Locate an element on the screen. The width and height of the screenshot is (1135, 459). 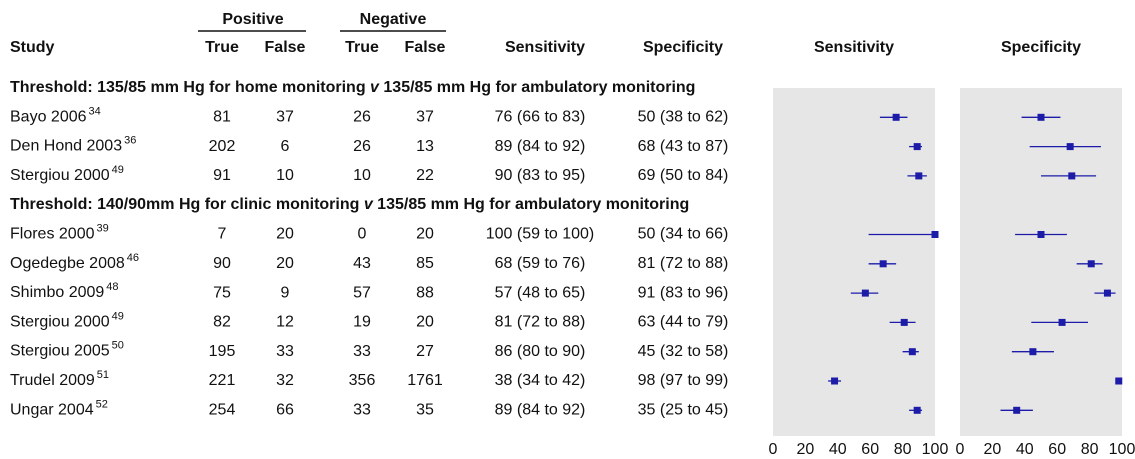
group-title-part: v is located at coordinates (369, 204).